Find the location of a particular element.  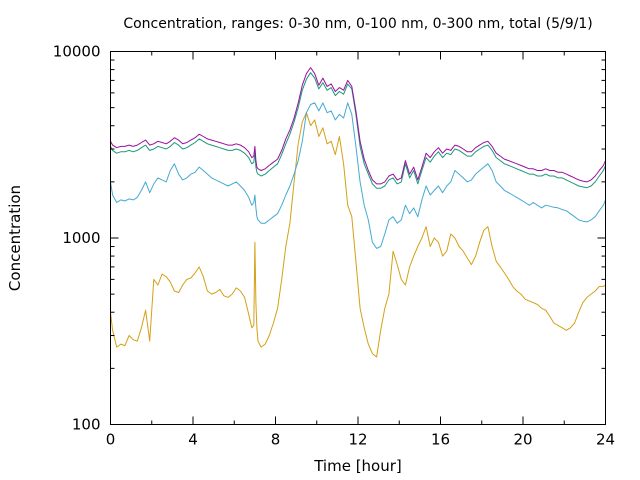

x-tick-label: 20 is located at coordinates (522, 440).